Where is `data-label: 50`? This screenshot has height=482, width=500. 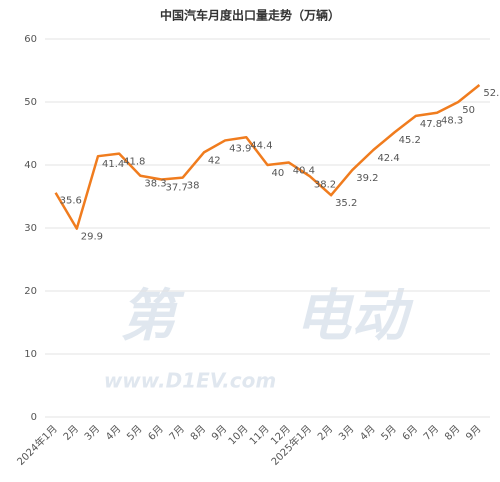 data-label: 50 is located at coordinates (468, 110).